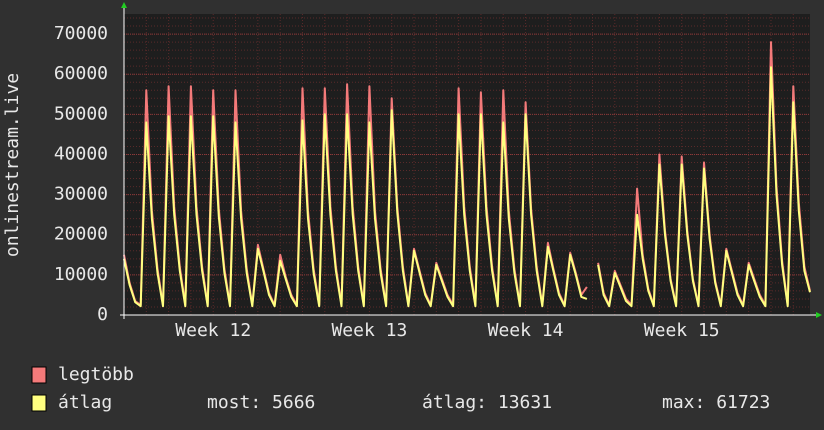 Image resolution: width=824 pixels, height=430 pixels. What do you see at coordinates (81, 113) in the screenshot?
I see `y-tick-label: 50000` at bounding box center [81, 113].